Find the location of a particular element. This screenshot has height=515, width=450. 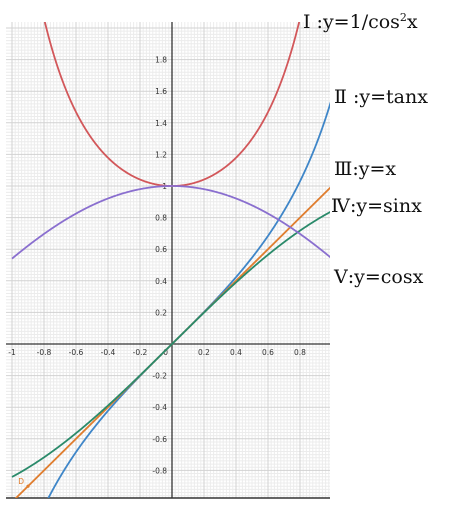

y-tick-label: 1.4 is located at coordinates (161, 123).